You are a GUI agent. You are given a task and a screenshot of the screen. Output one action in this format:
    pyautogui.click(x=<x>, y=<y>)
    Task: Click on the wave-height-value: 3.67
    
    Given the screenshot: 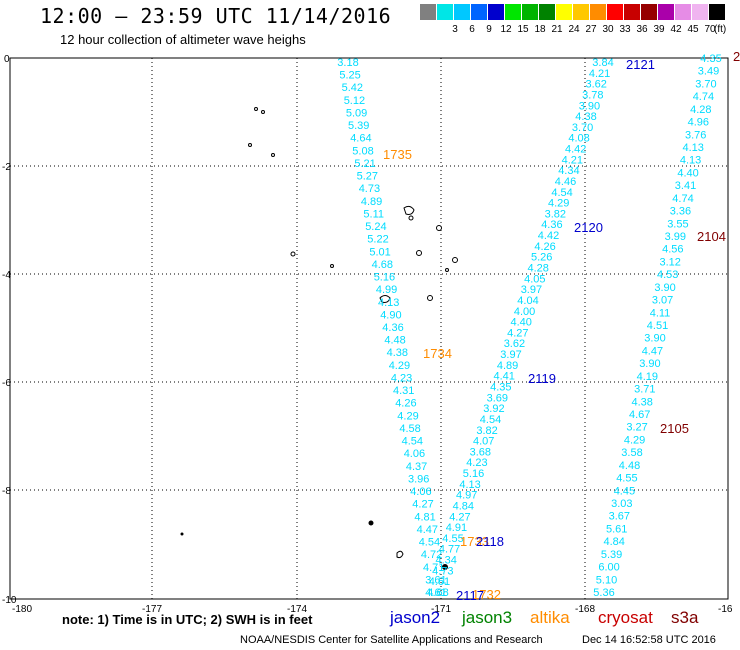 What is the action you would take?
    pyautogui.click(x=619, y=517)
    